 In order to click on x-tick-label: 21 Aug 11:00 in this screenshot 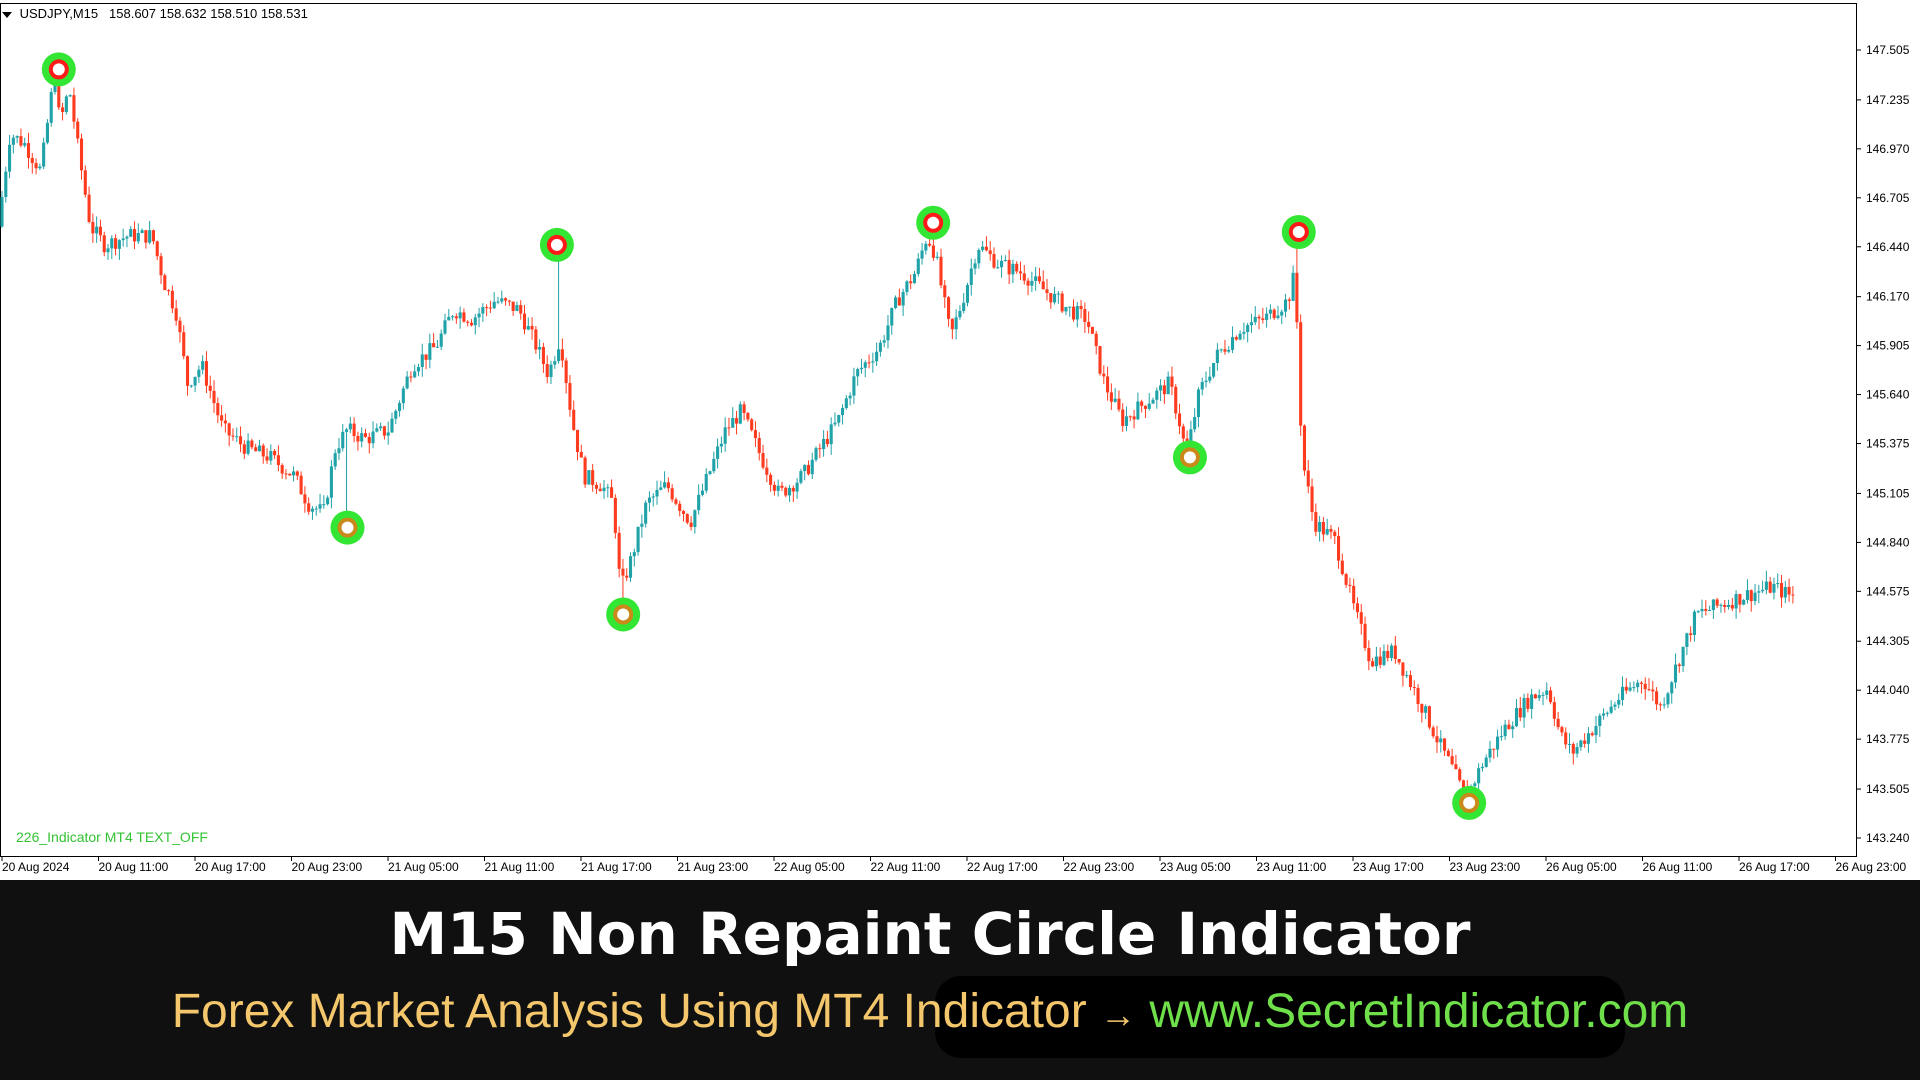, I will do `click(520, 867)`.